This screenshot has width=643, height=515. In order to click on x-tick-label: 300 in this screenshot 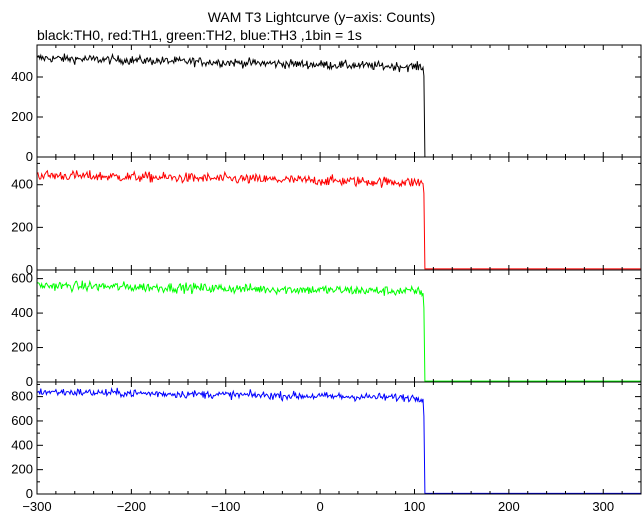, I will do `click(603, 506)`.